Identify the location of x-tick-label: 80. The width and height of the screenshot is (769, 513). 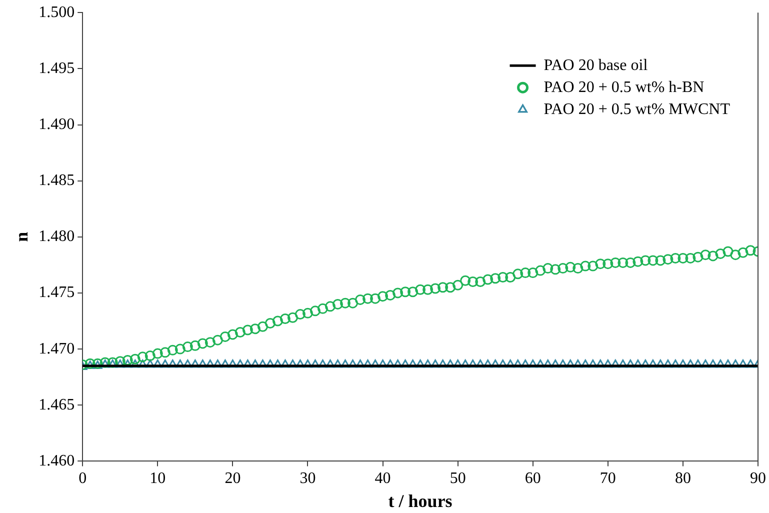
(682, 479).